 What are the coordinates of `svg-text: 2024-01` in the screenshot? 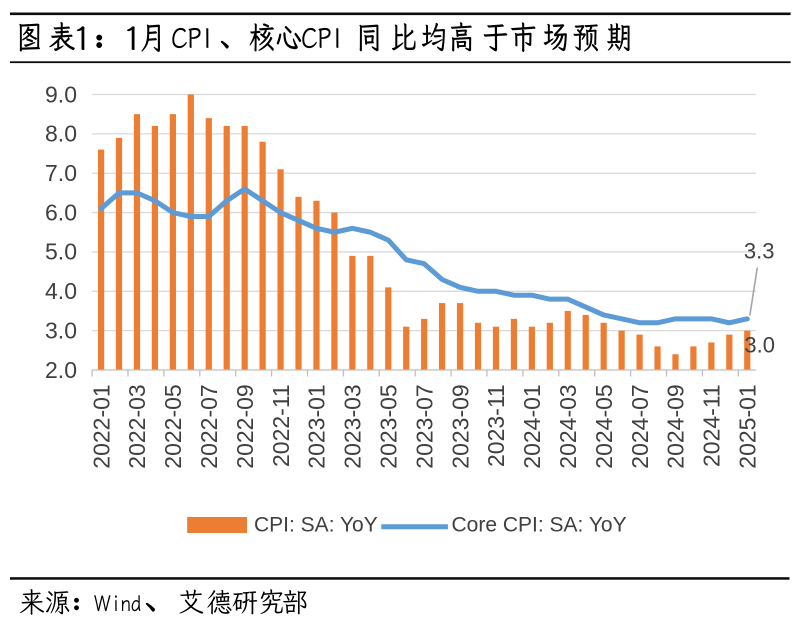 It's located at (532, 426).